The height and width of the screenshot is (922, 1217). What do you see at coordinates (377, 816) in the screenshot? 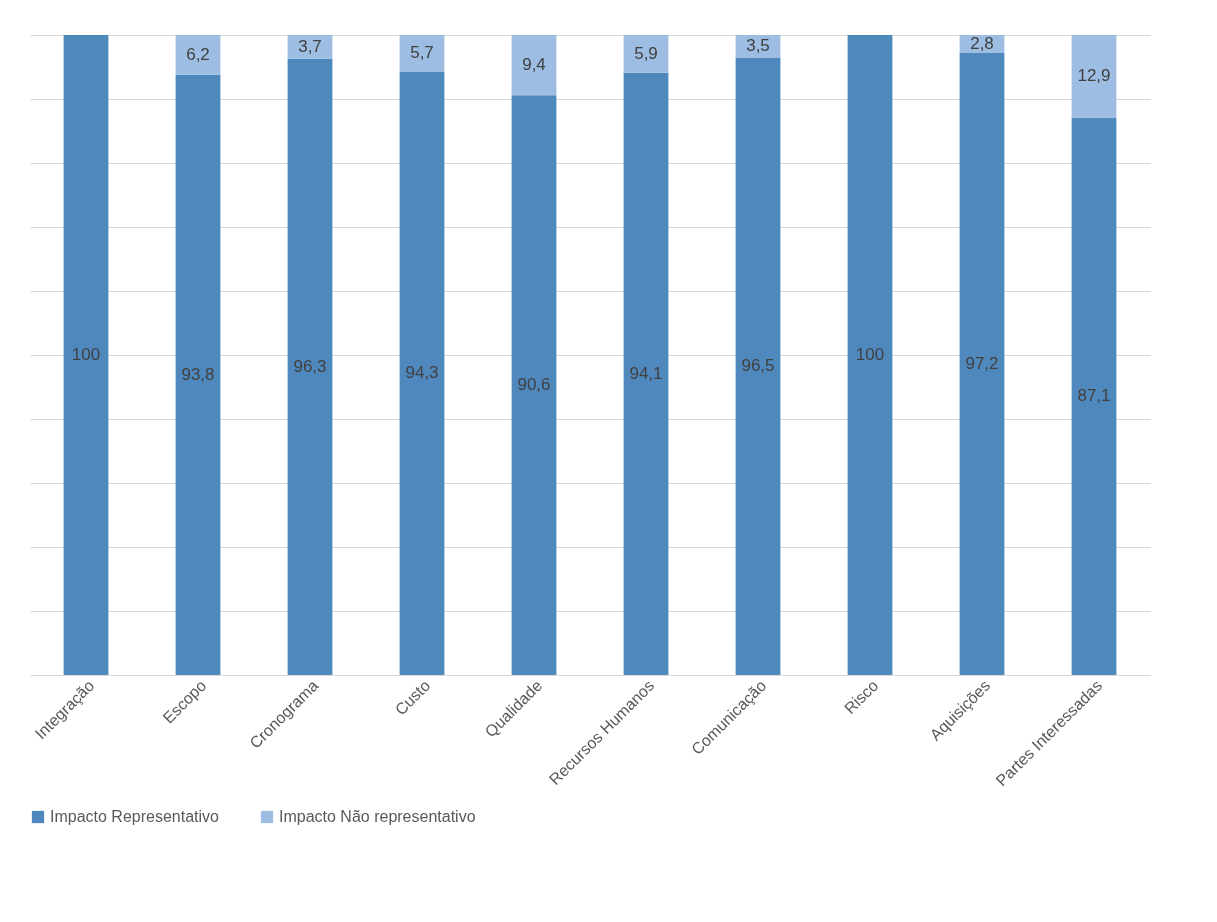
I see `legend-label: Impacto Não representativo` at bounding box center [377, 816].